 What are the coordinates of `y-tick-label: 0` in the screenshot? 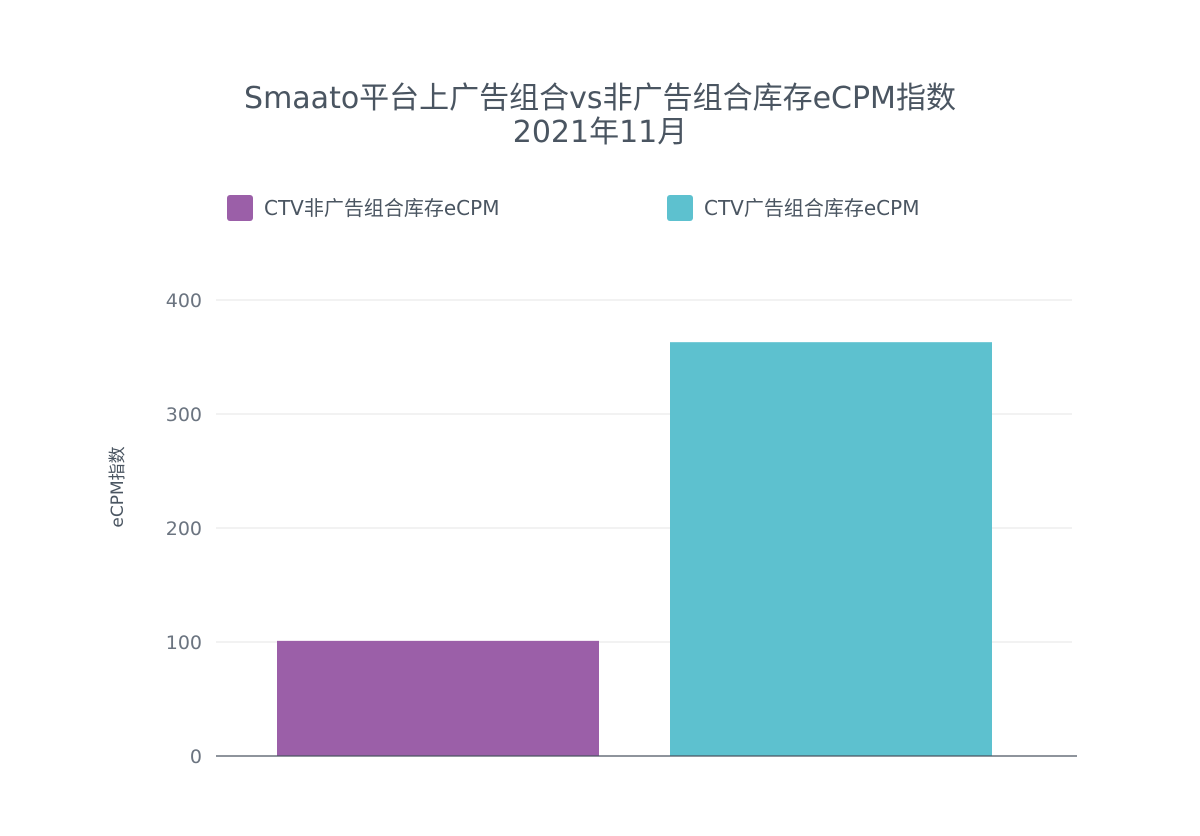 It's located at (196, 757).